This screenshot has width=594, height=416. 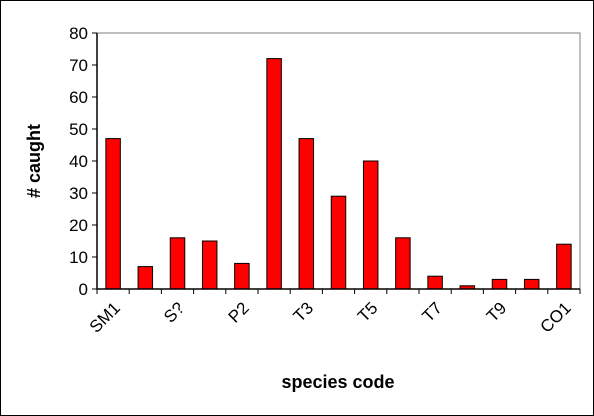 I want to click on y-tick-label-40: 40, so click(x=78, y=161).